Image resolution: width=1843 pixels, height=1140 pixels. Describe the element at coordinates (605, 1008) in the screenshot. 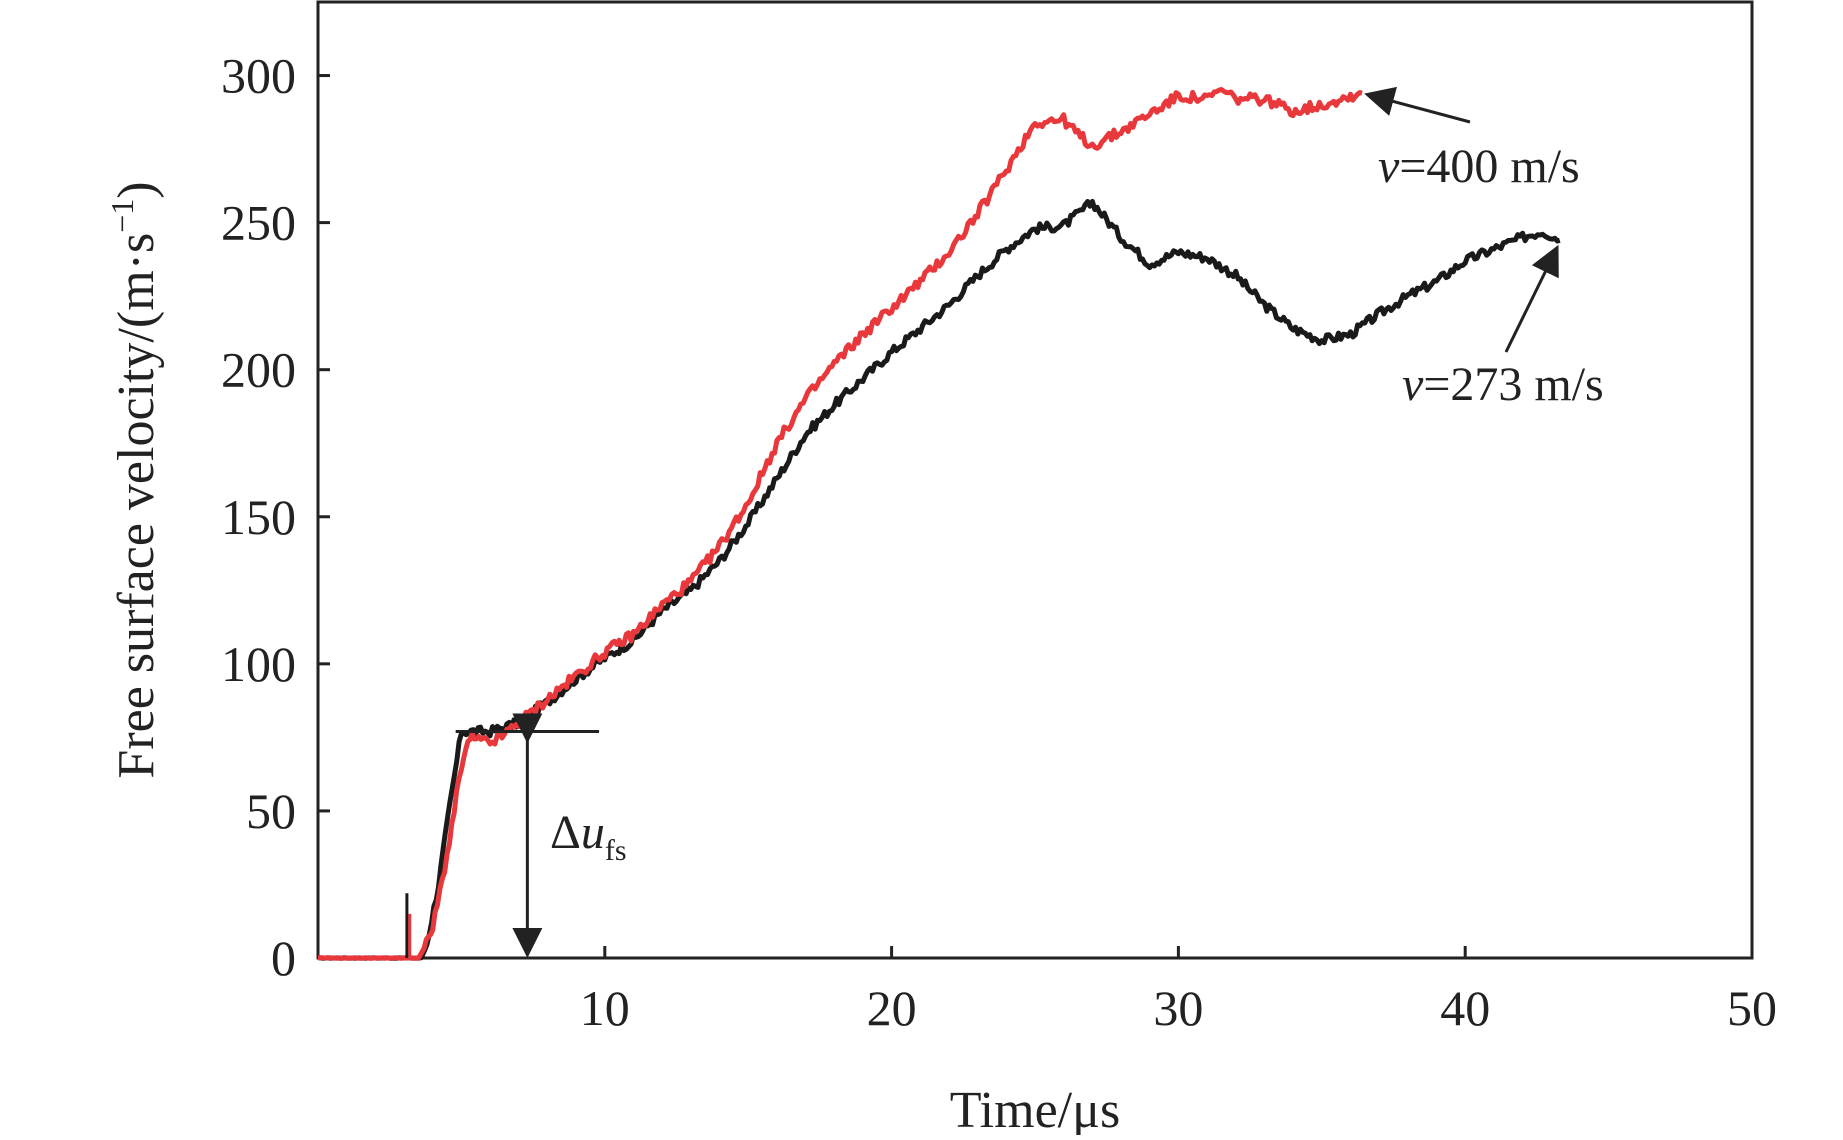

I see `x-tick-label: 10` at that location.